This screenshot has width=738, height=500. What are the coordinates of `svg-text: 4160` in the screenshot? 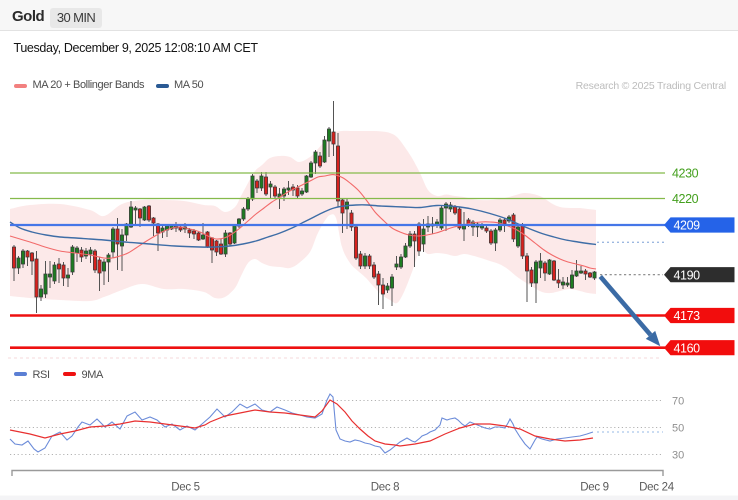 It's located at (687, 348).